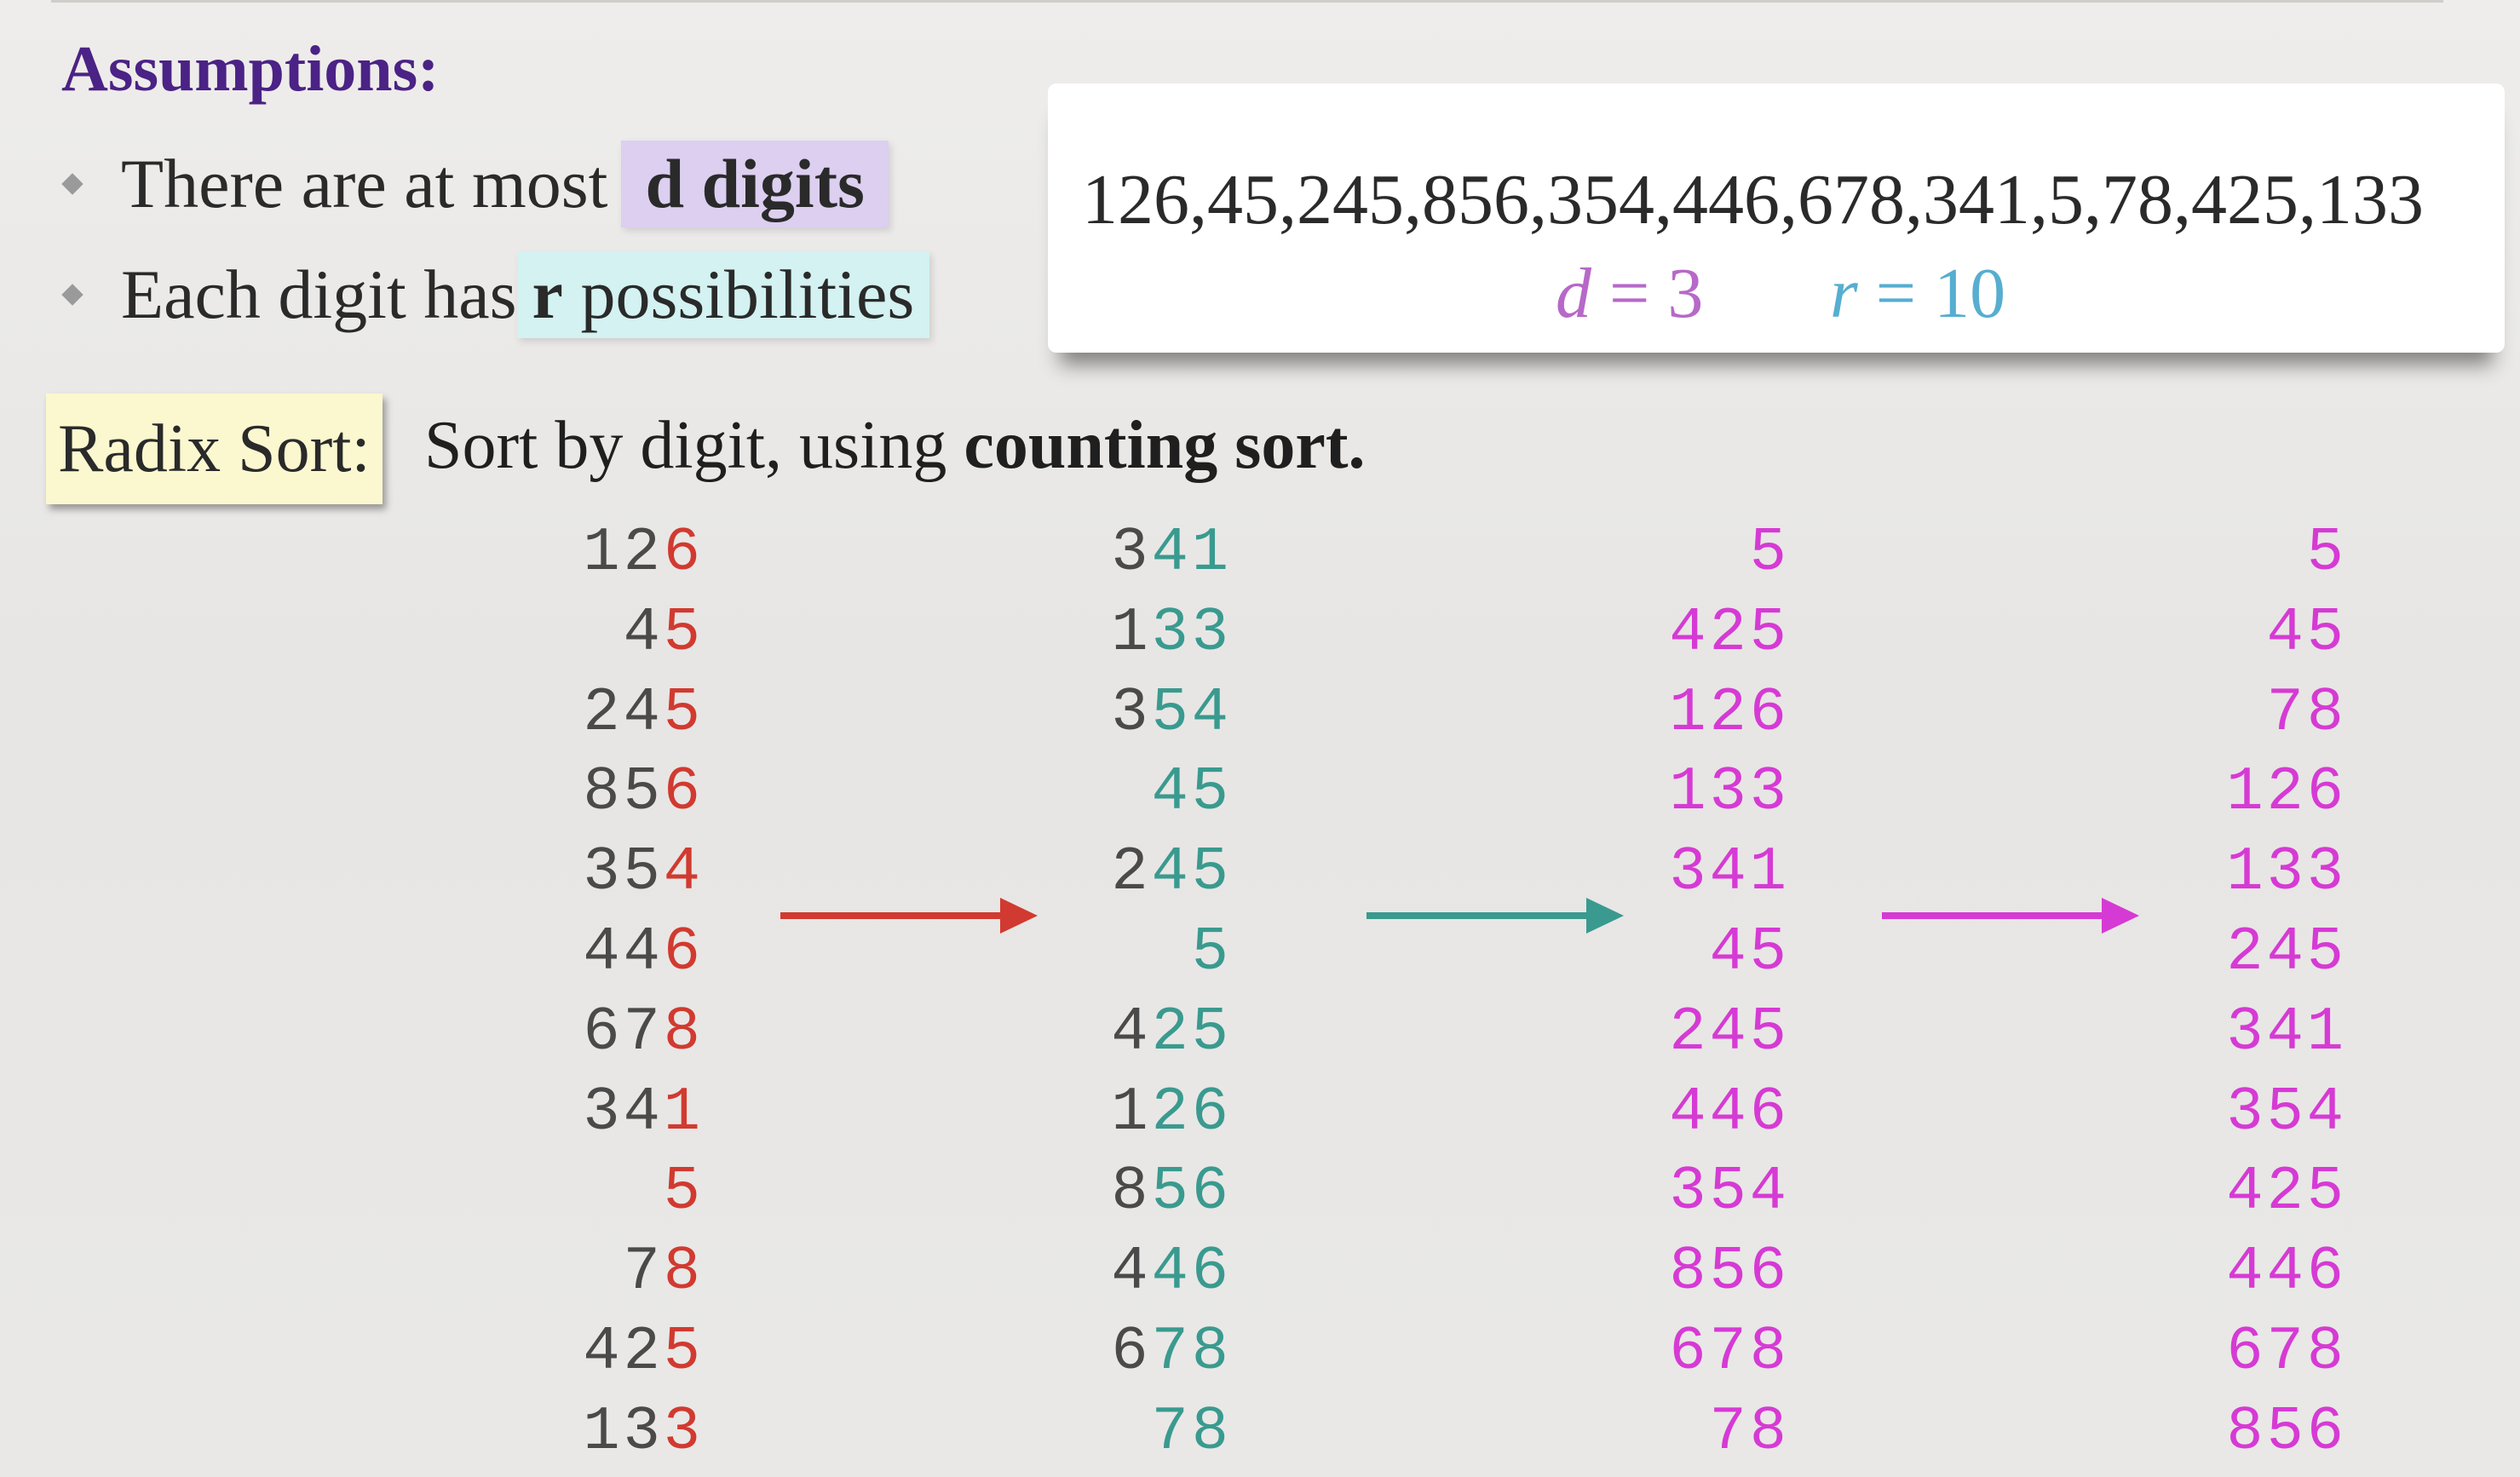  I want to click on assumptions-title: Assumptions:, so click(250, 69).